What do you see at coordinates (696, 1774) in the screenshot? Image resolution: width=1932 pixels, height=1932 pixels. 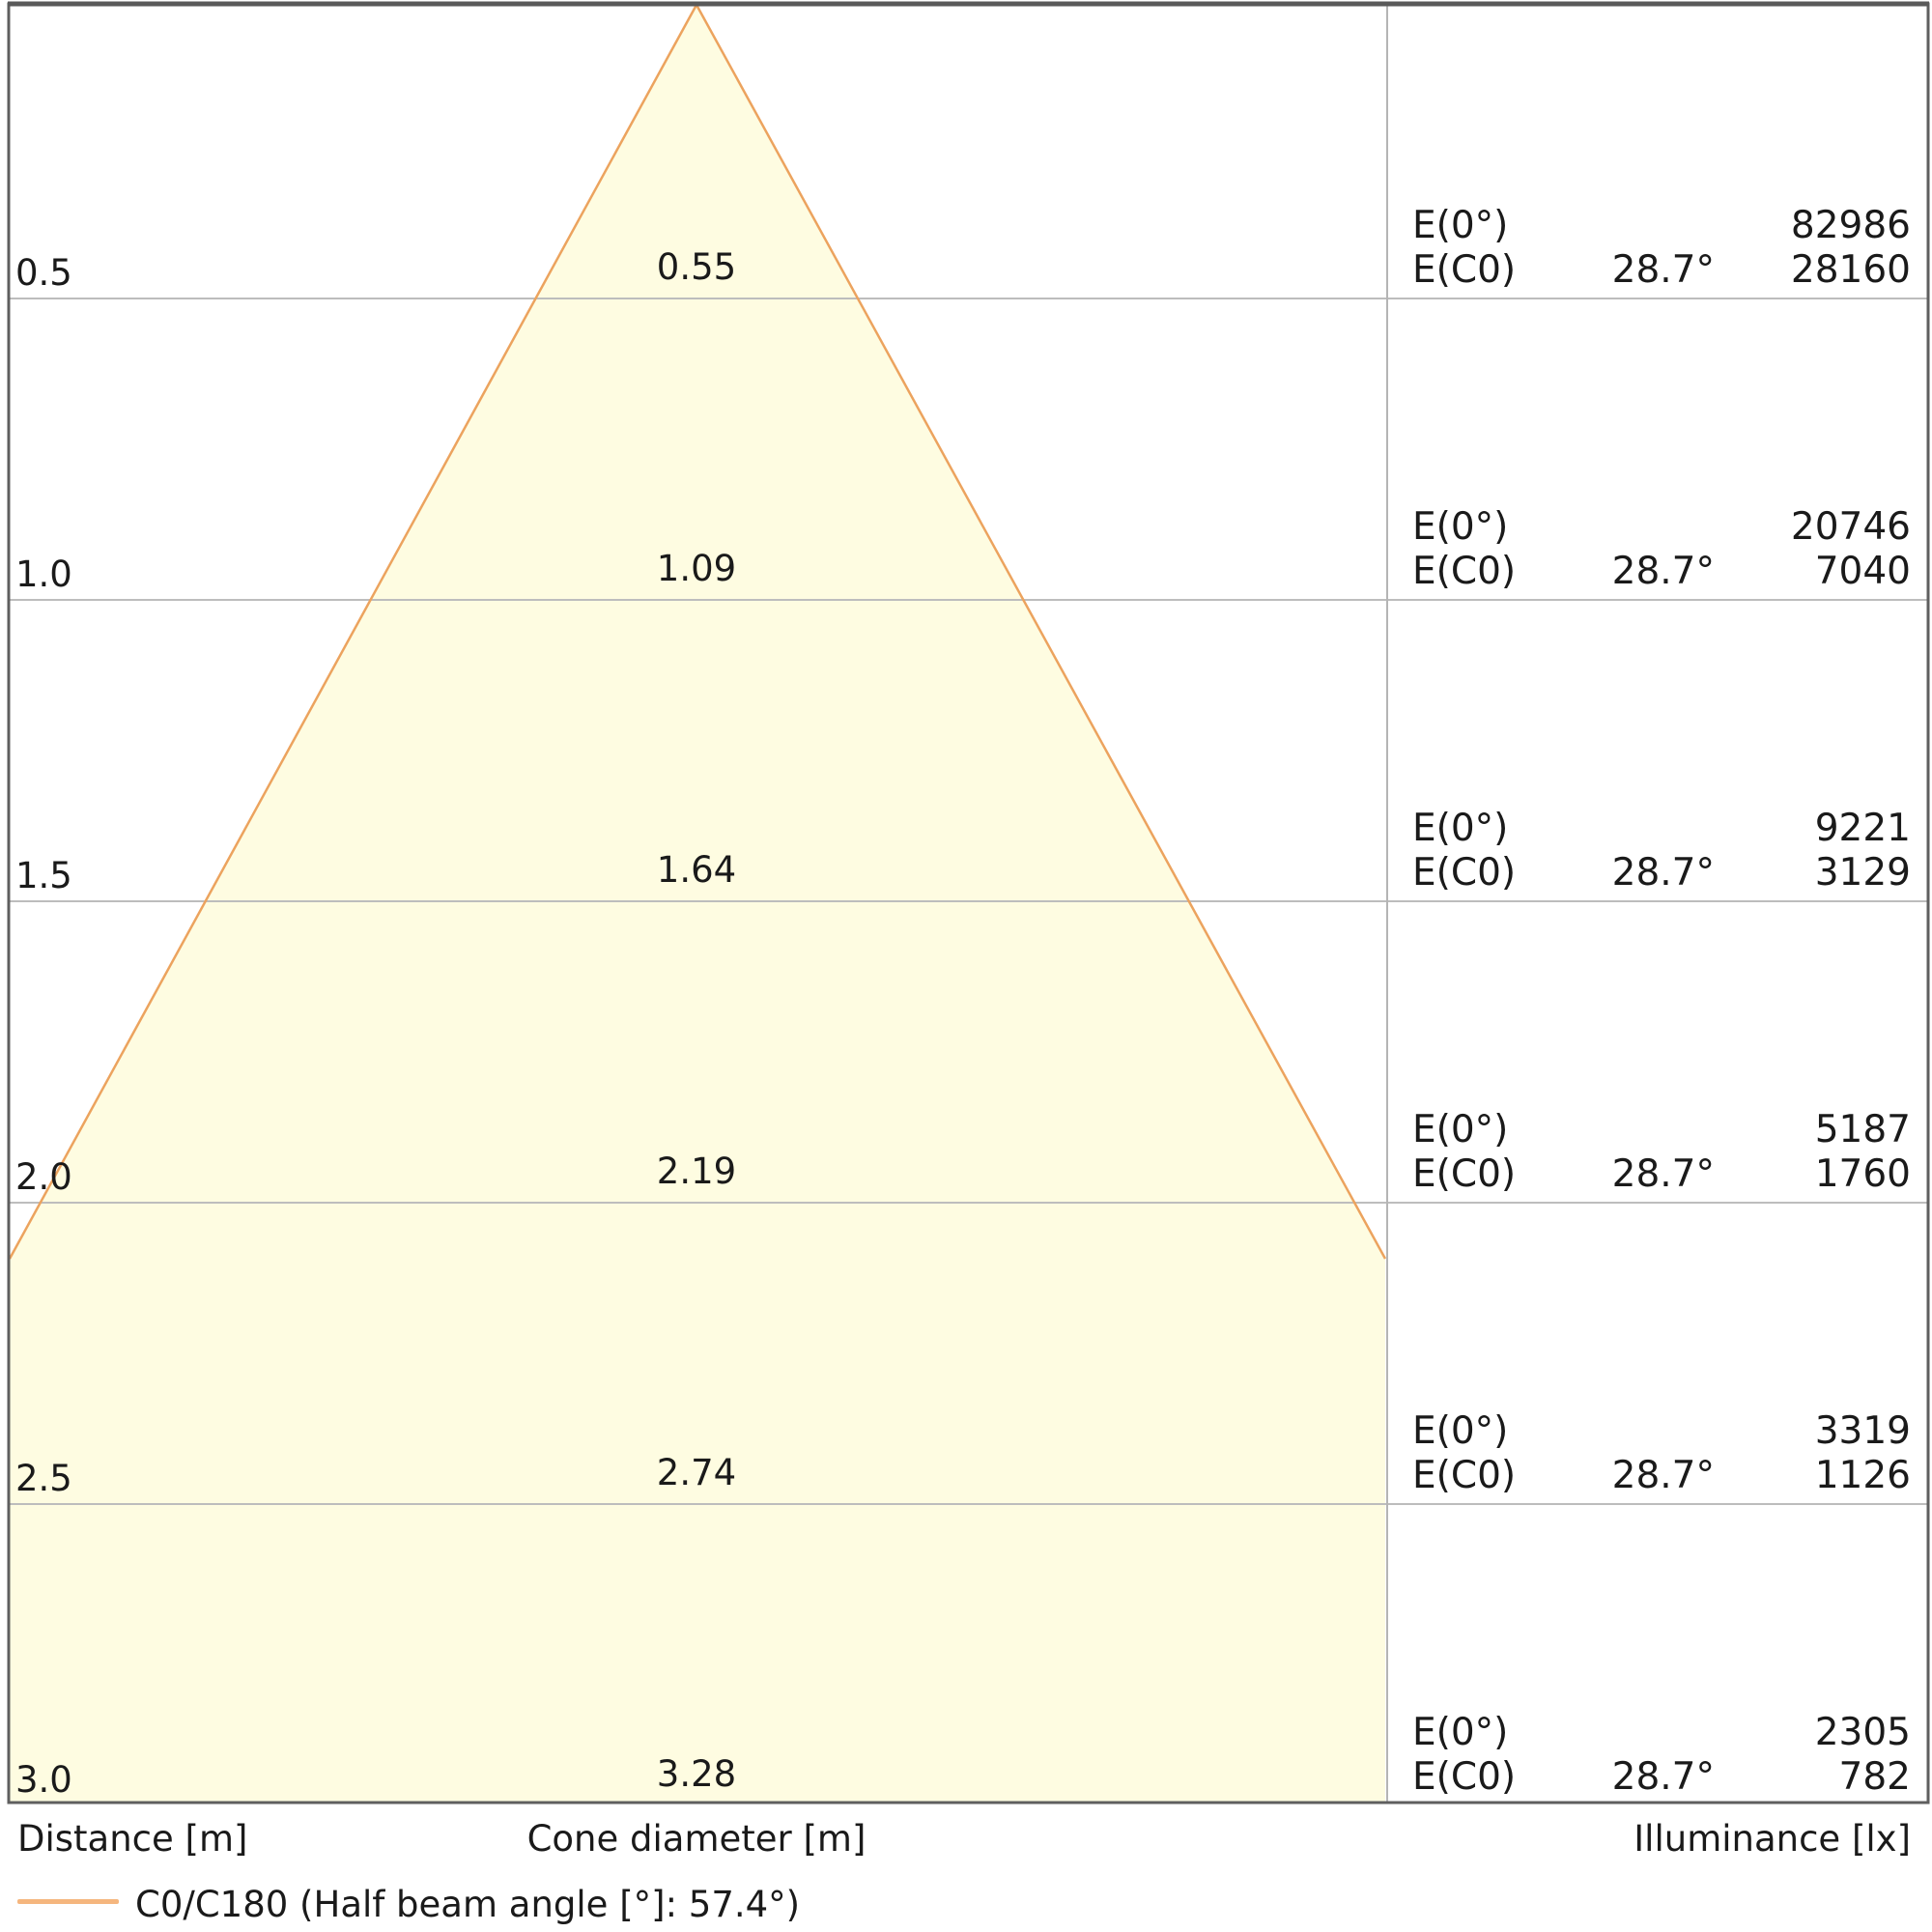 I see `cone-diameter-label: 3.28` at bounding box center [696, 1774].